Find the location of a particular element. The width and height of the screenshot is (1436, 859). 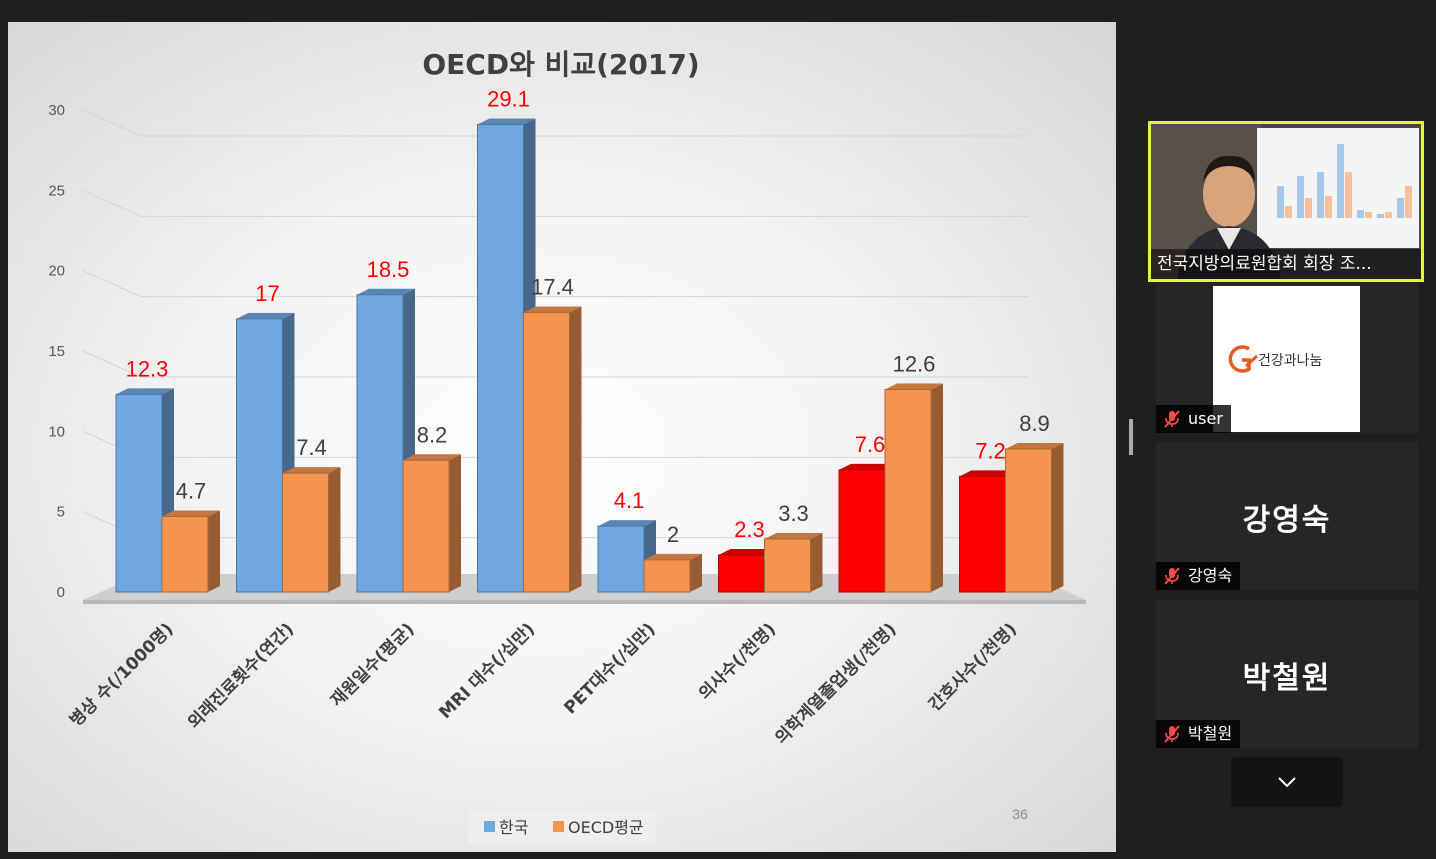

data-label-oecd: 8.9 is located at coordinates (1034, 423).